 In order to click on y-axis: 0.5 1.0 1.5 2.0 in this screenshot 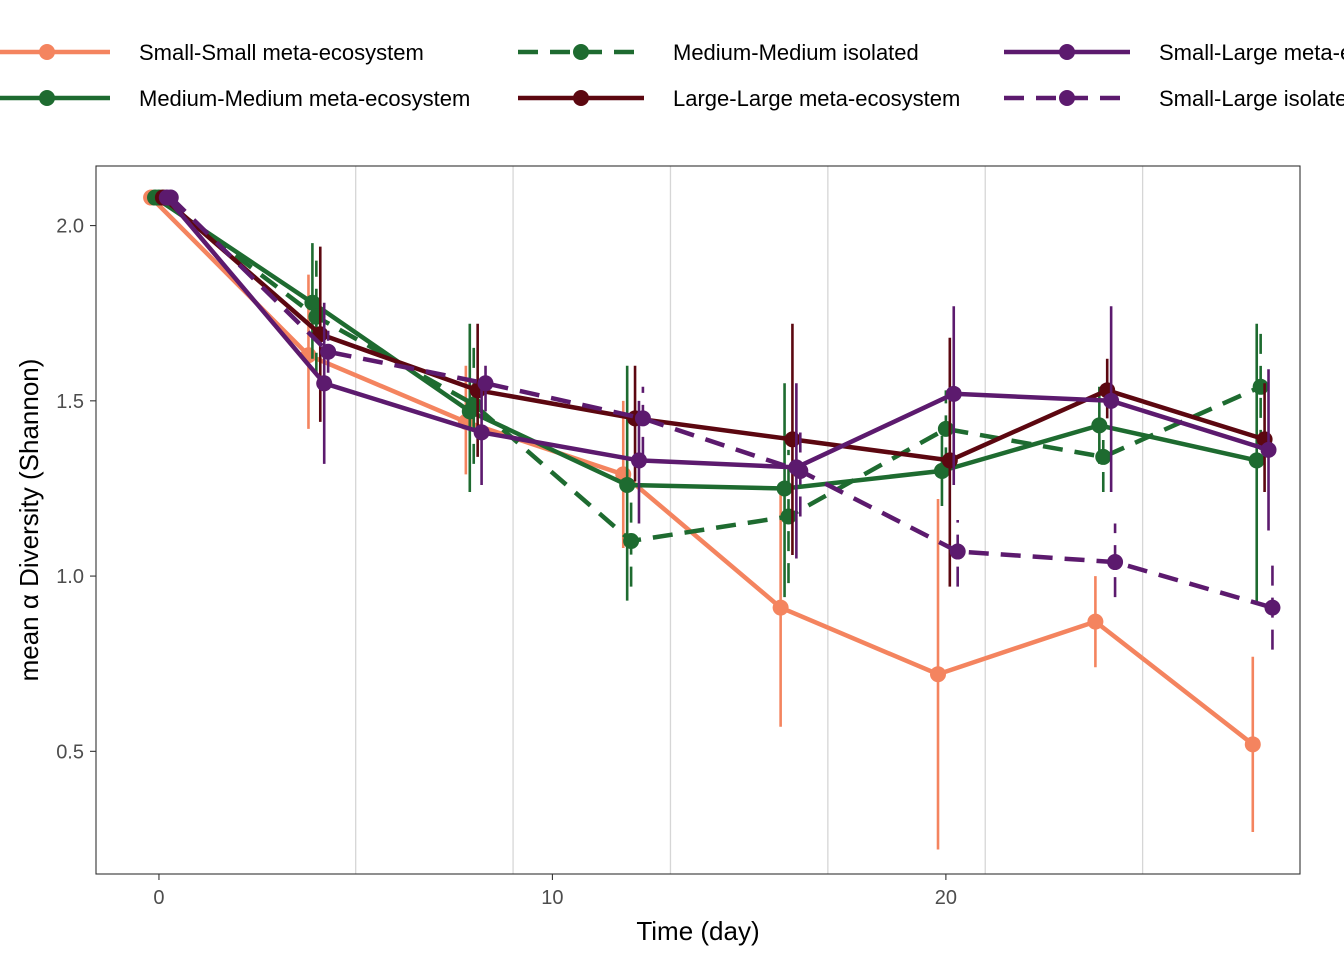, I will do `click(76, 489)`.